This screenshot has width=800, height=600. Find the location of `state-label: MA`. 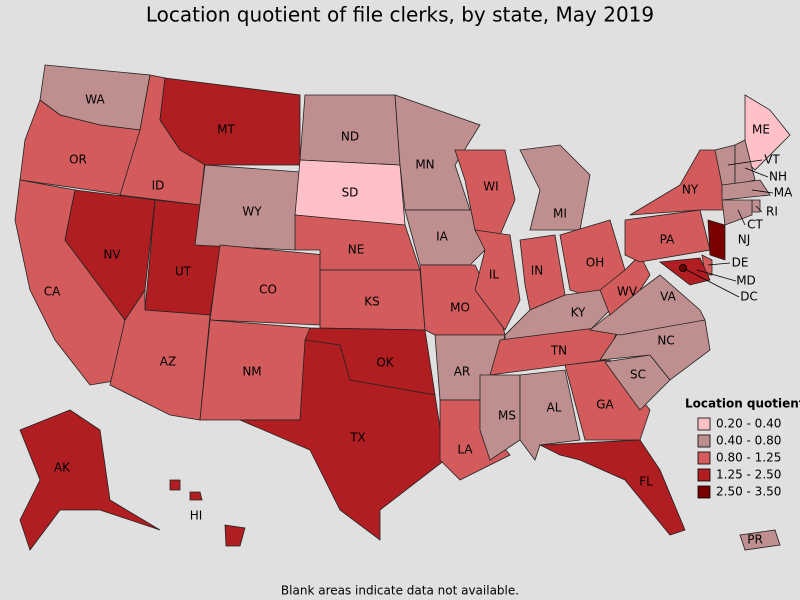

state-label: MA is located at coordinates (783, 193).